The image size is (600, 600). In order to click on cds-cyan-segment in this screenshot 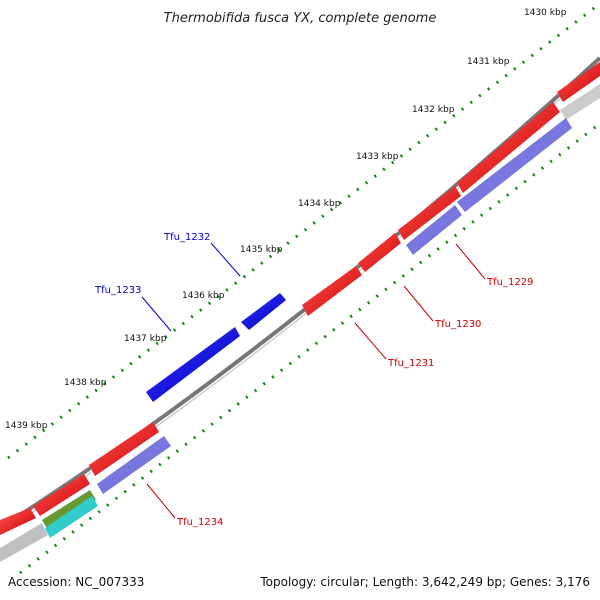, I will do `click(71, 517)`.